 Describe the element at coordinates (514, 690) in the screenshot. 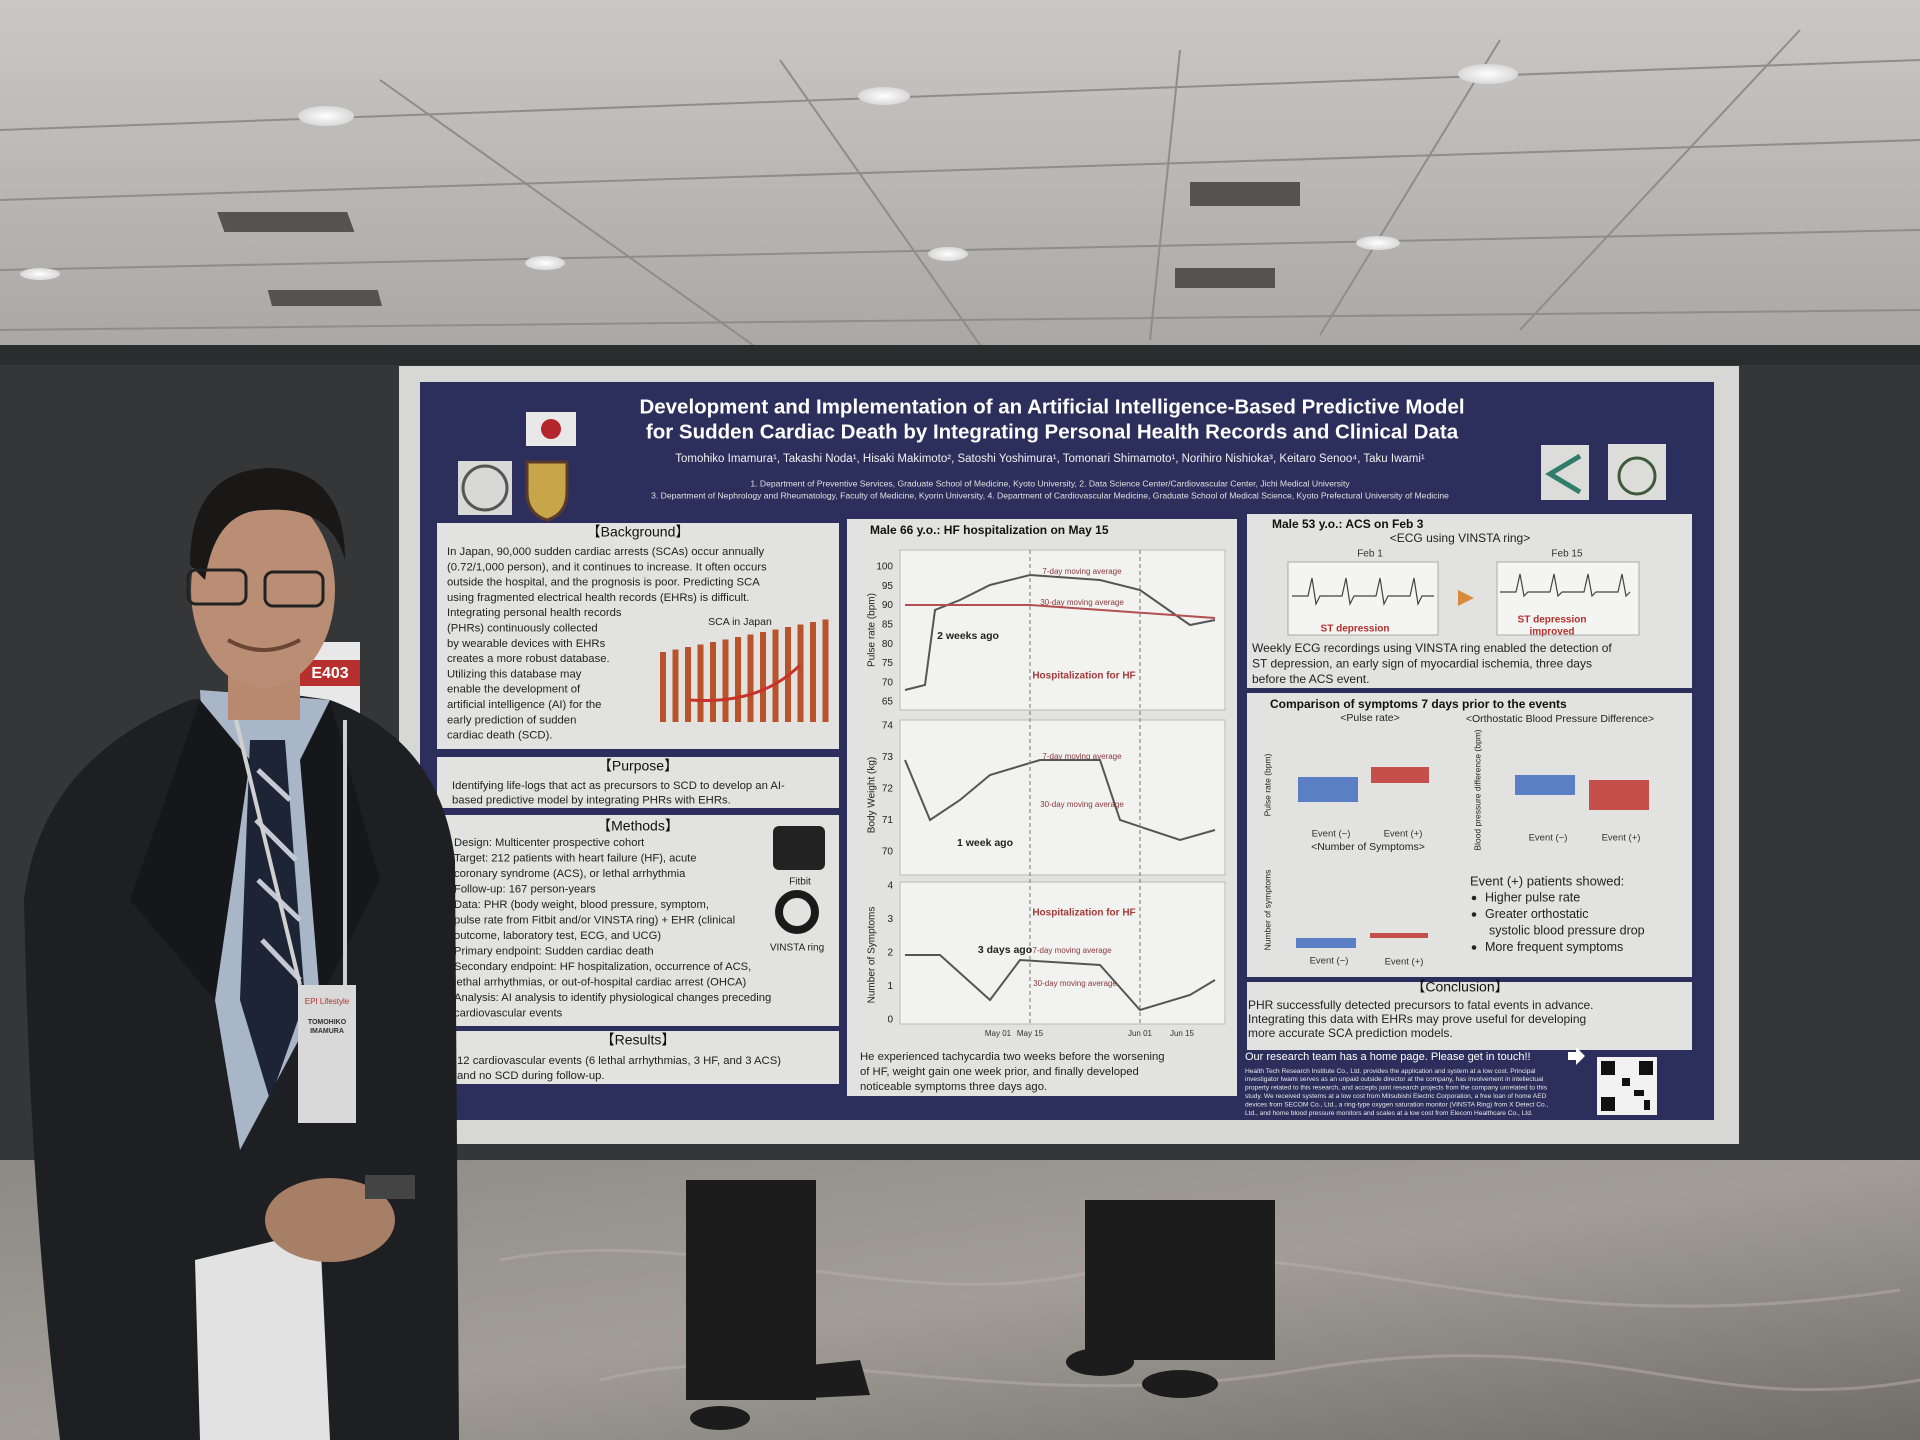

I see `body-text: enable the development of` at that location.